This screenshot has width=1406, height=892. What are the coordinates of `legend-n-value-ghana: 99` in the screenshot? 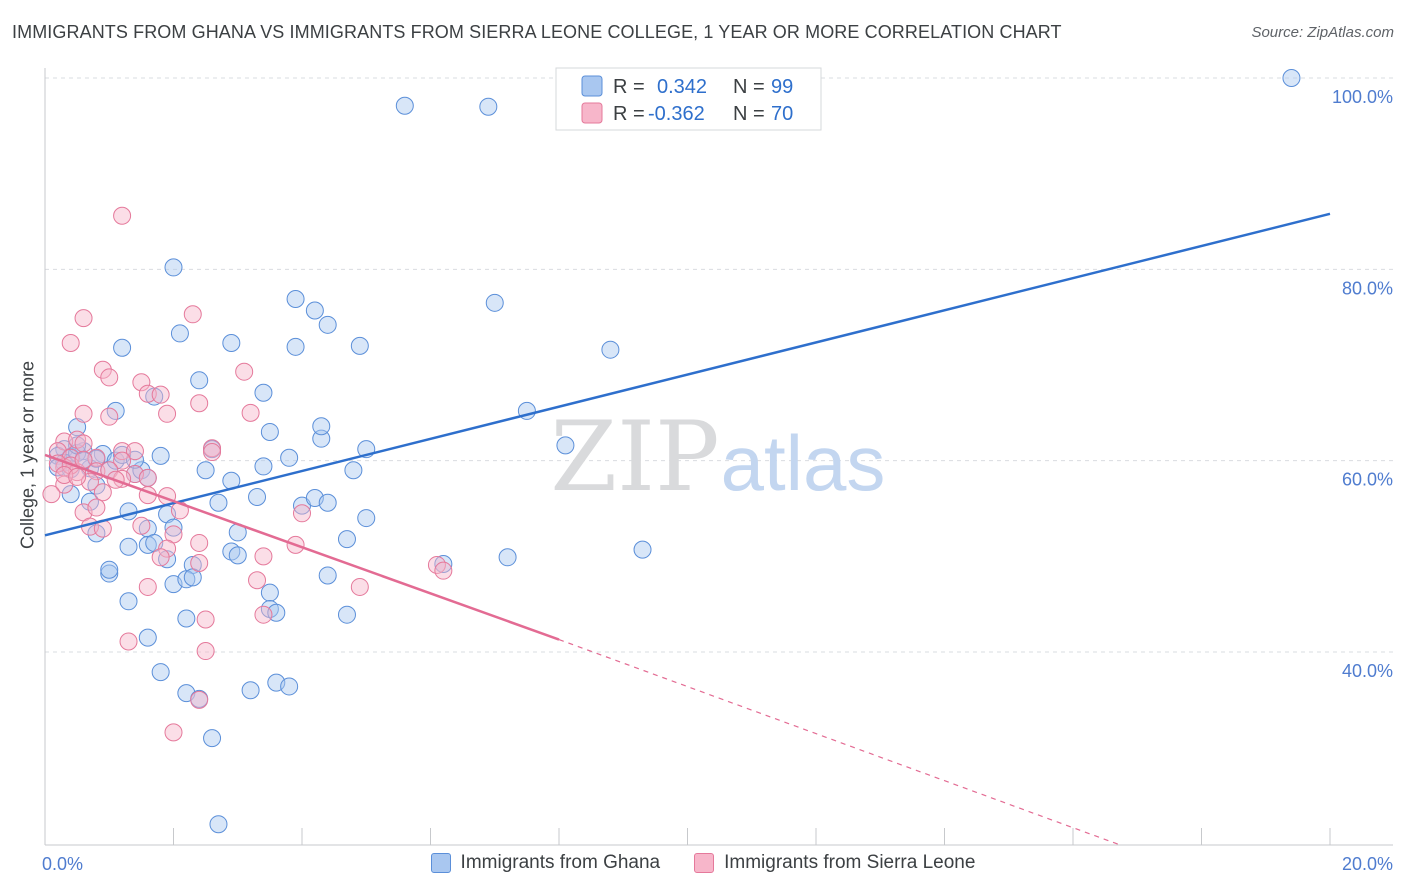 It's located at (782, 87).